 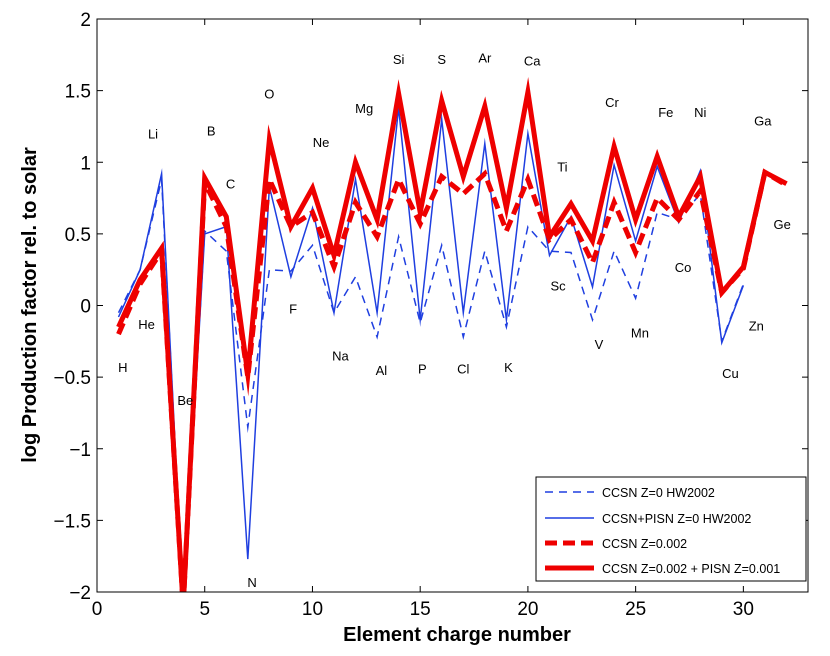 What do you see at coordinates (463, 369) in the screenshot?
I see `element-label-cl: Cl` at bounding box center [463, 369].